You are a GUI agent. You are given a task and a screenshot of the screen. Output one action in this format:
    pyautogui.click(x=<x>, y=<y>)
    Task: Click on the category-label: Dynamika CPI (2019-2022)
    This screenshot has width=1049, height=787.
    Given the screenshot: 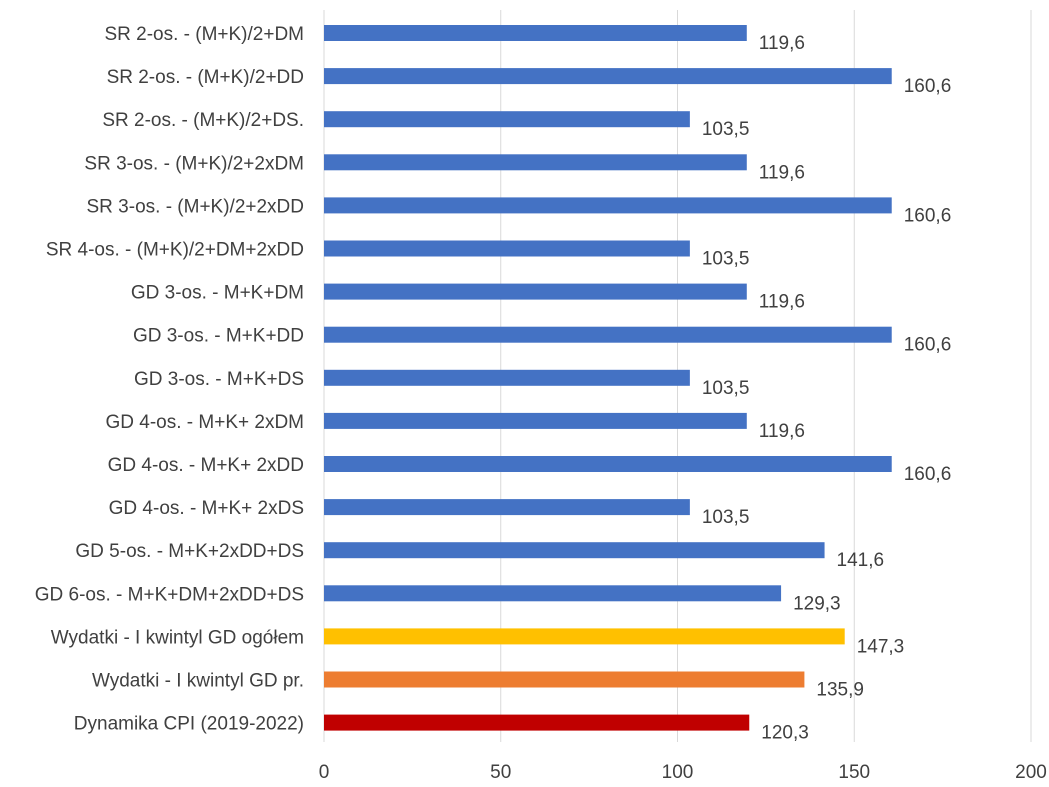 What is the action you would take?
    pyautogui.click(x=189, y=724)
    